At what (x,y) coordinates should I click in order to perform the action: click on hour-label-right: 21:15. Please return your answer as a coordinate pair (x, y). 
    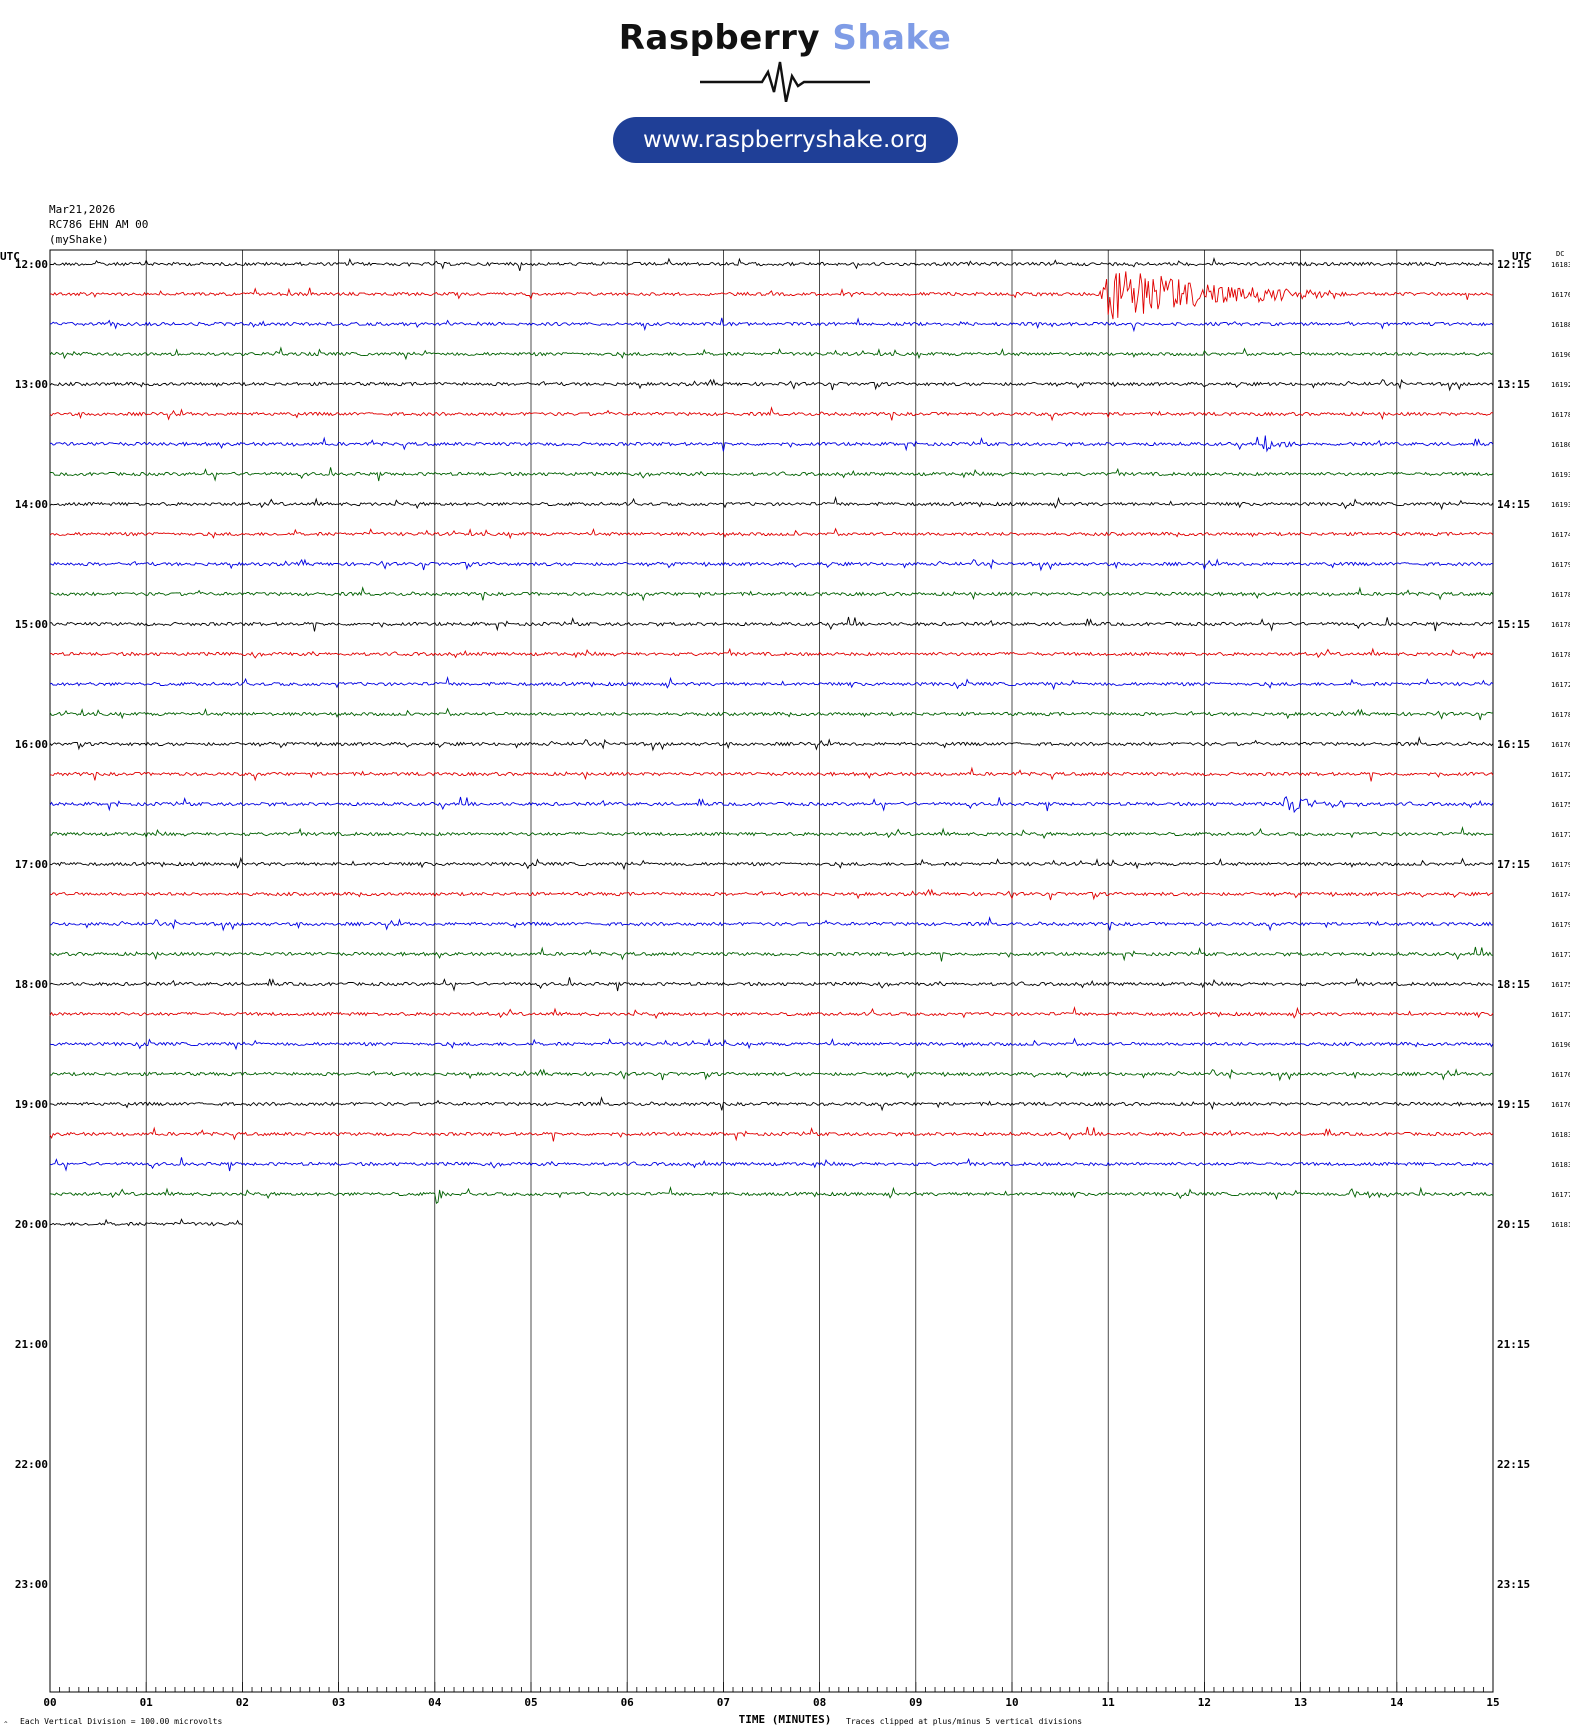
    Looking at the image, I should click on (1513, 1344).